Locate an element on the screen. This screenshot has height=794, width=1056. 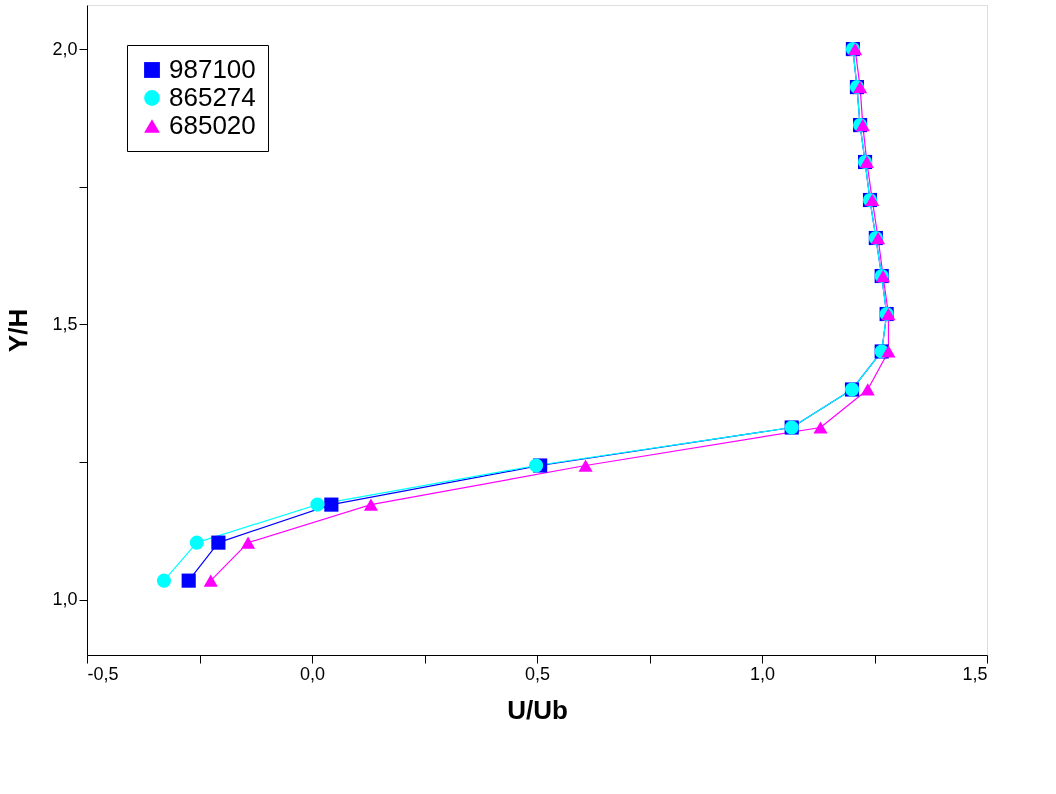
y-tick-label: 1,0 is located at coordinates (65, 599).